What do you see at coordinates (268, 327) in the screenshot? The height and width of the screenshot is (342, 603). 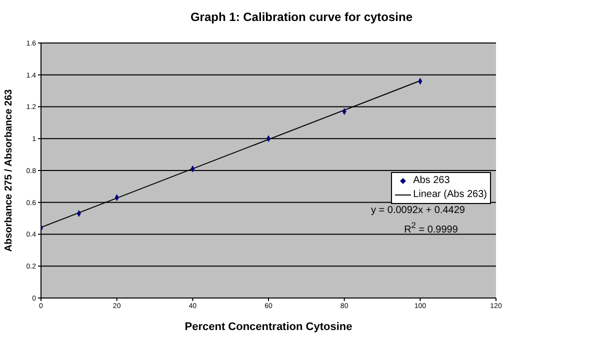 I see `x-axis-title: Percent Concentration Cytosine` at bounding box center [268, 327].